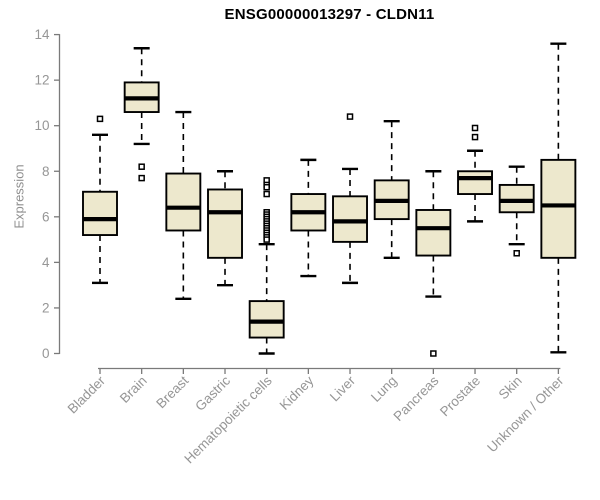 The height and width of the screenshot is (500, 600). I want to click on box-brain, so click(141, 114).